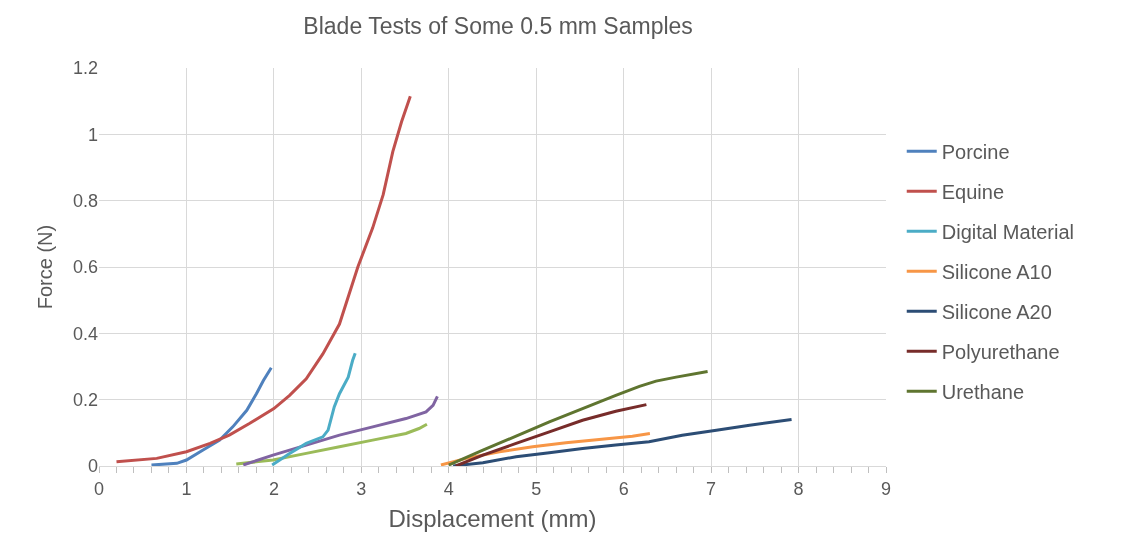 This screenshot has width=1121, height=556. I want to click on x-tick-label: 4, so click(448, 488).